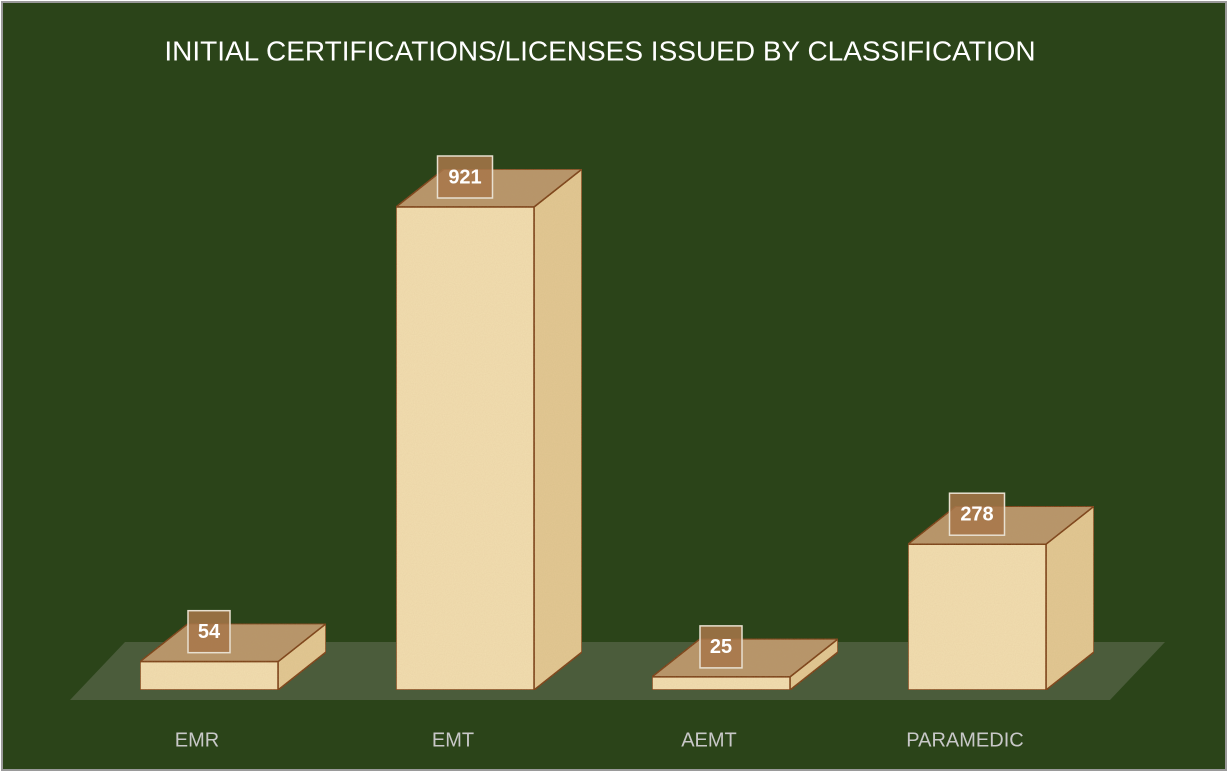 Image resolution: width=1228 pixels, height=772 pixels. What do you see at coordinates (617, 671) in the screenshot?
I see `floor` at bounding box center [617, 671].